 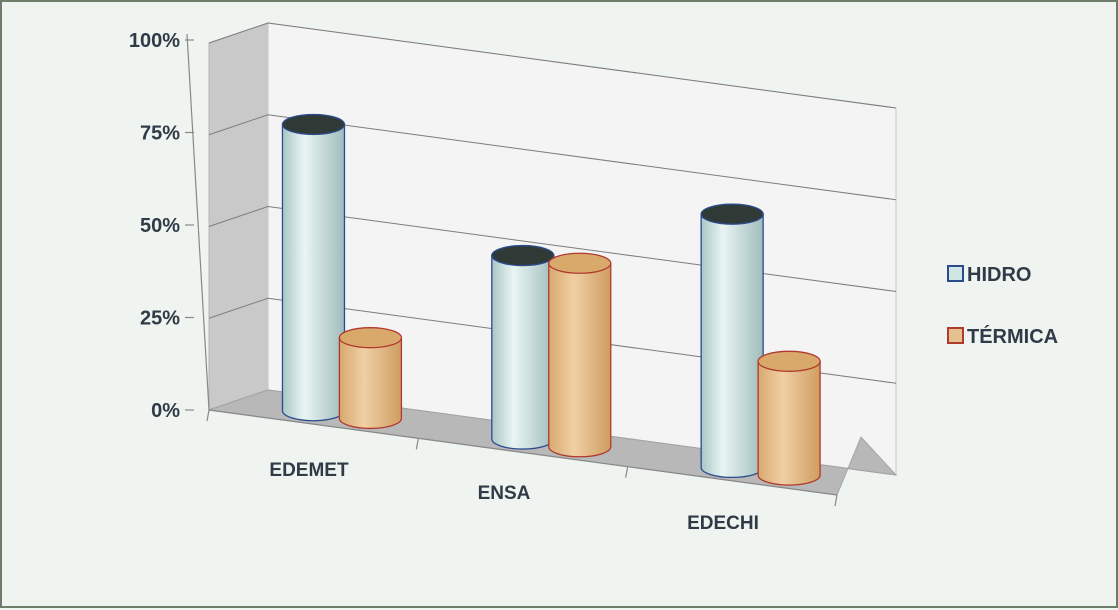 I want to click on y-tick-label: 25%, so click(x=160, y=319).